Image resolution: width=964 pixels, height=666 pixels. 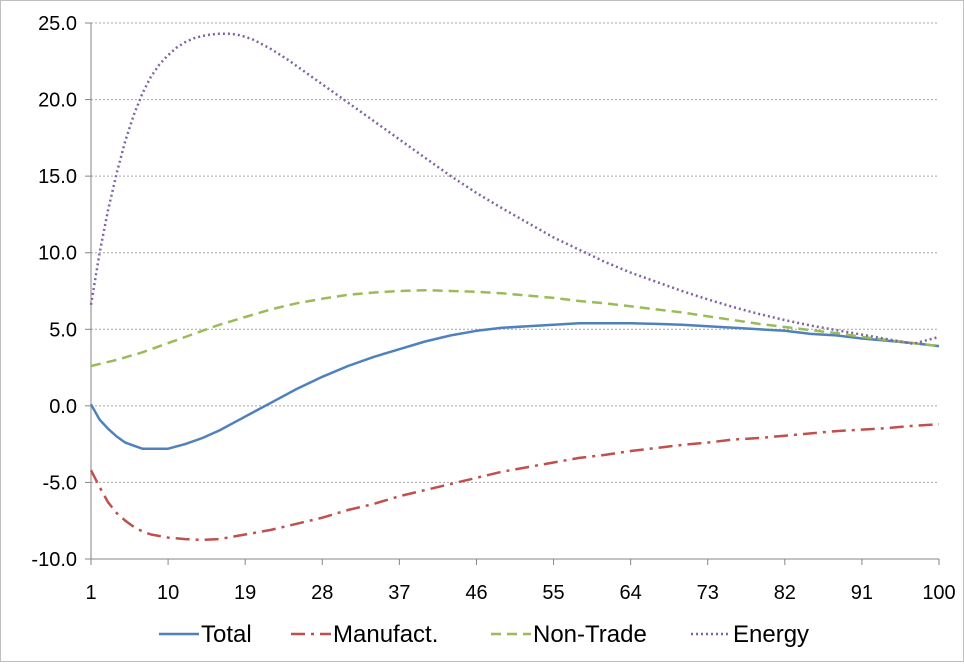 I want to click on x-tick-label: 91, so click(x=862, y=593).